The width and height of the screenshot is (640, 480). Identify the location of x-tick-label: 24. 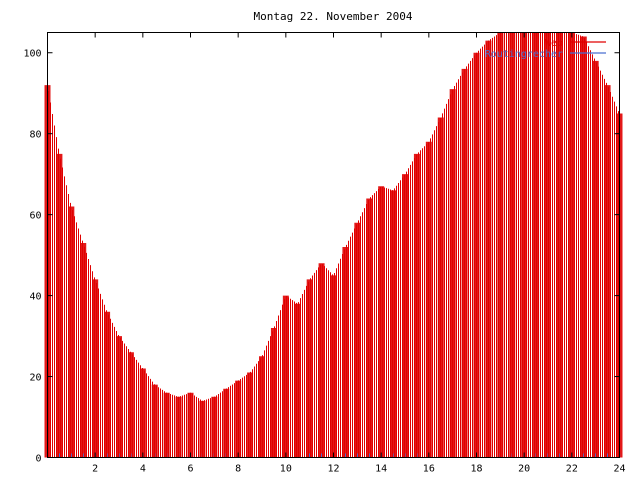
(619, 469).